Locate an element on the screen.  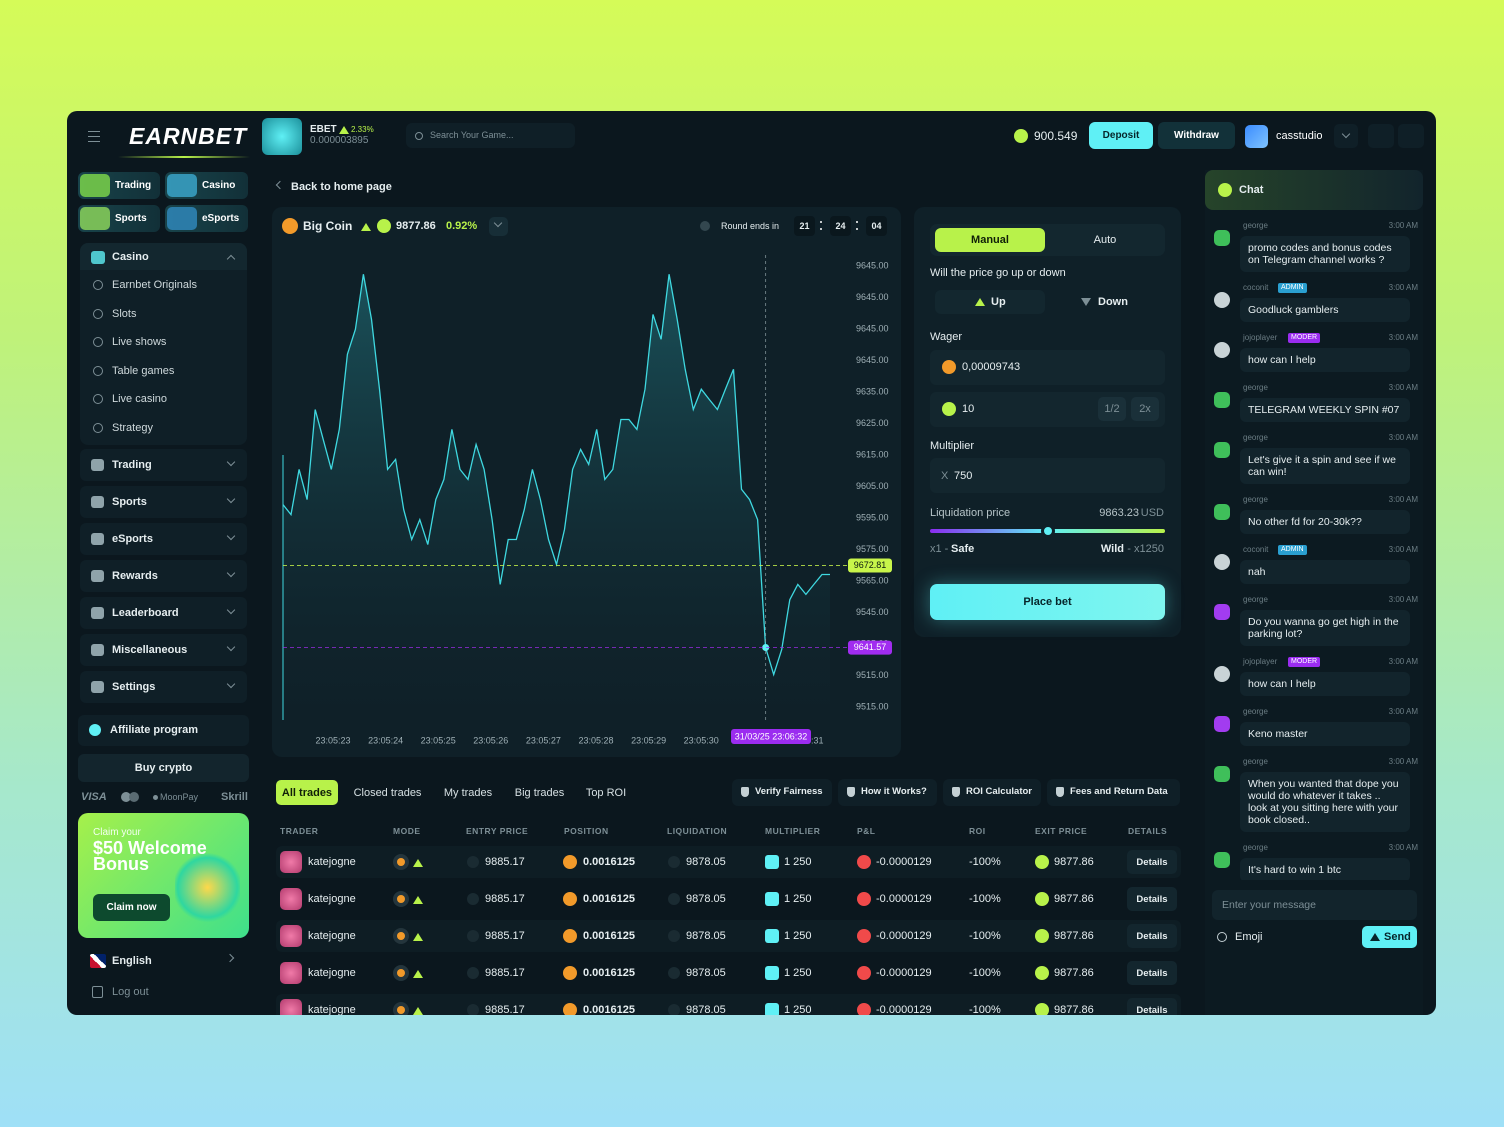
trader-avatar is located at coordinates (291, 936).